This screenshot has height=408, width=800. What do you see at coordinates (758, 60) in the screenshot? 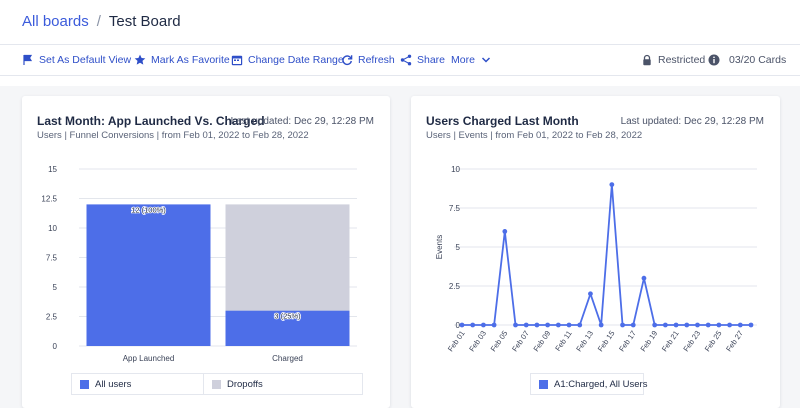
I see `cards-count-label: 03/20 Cards` at bounding box center [758, 60].